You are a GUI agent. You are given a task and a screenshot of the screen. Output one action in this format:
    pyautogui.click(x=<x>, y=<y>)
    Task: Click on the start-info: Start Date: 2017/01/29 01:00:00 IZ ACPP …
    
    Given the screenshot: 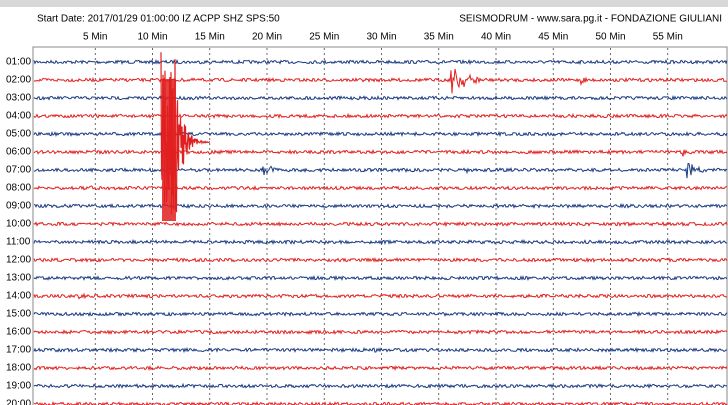 What is the action you would take?
    pyautogui.click(x=158, y=19)
    